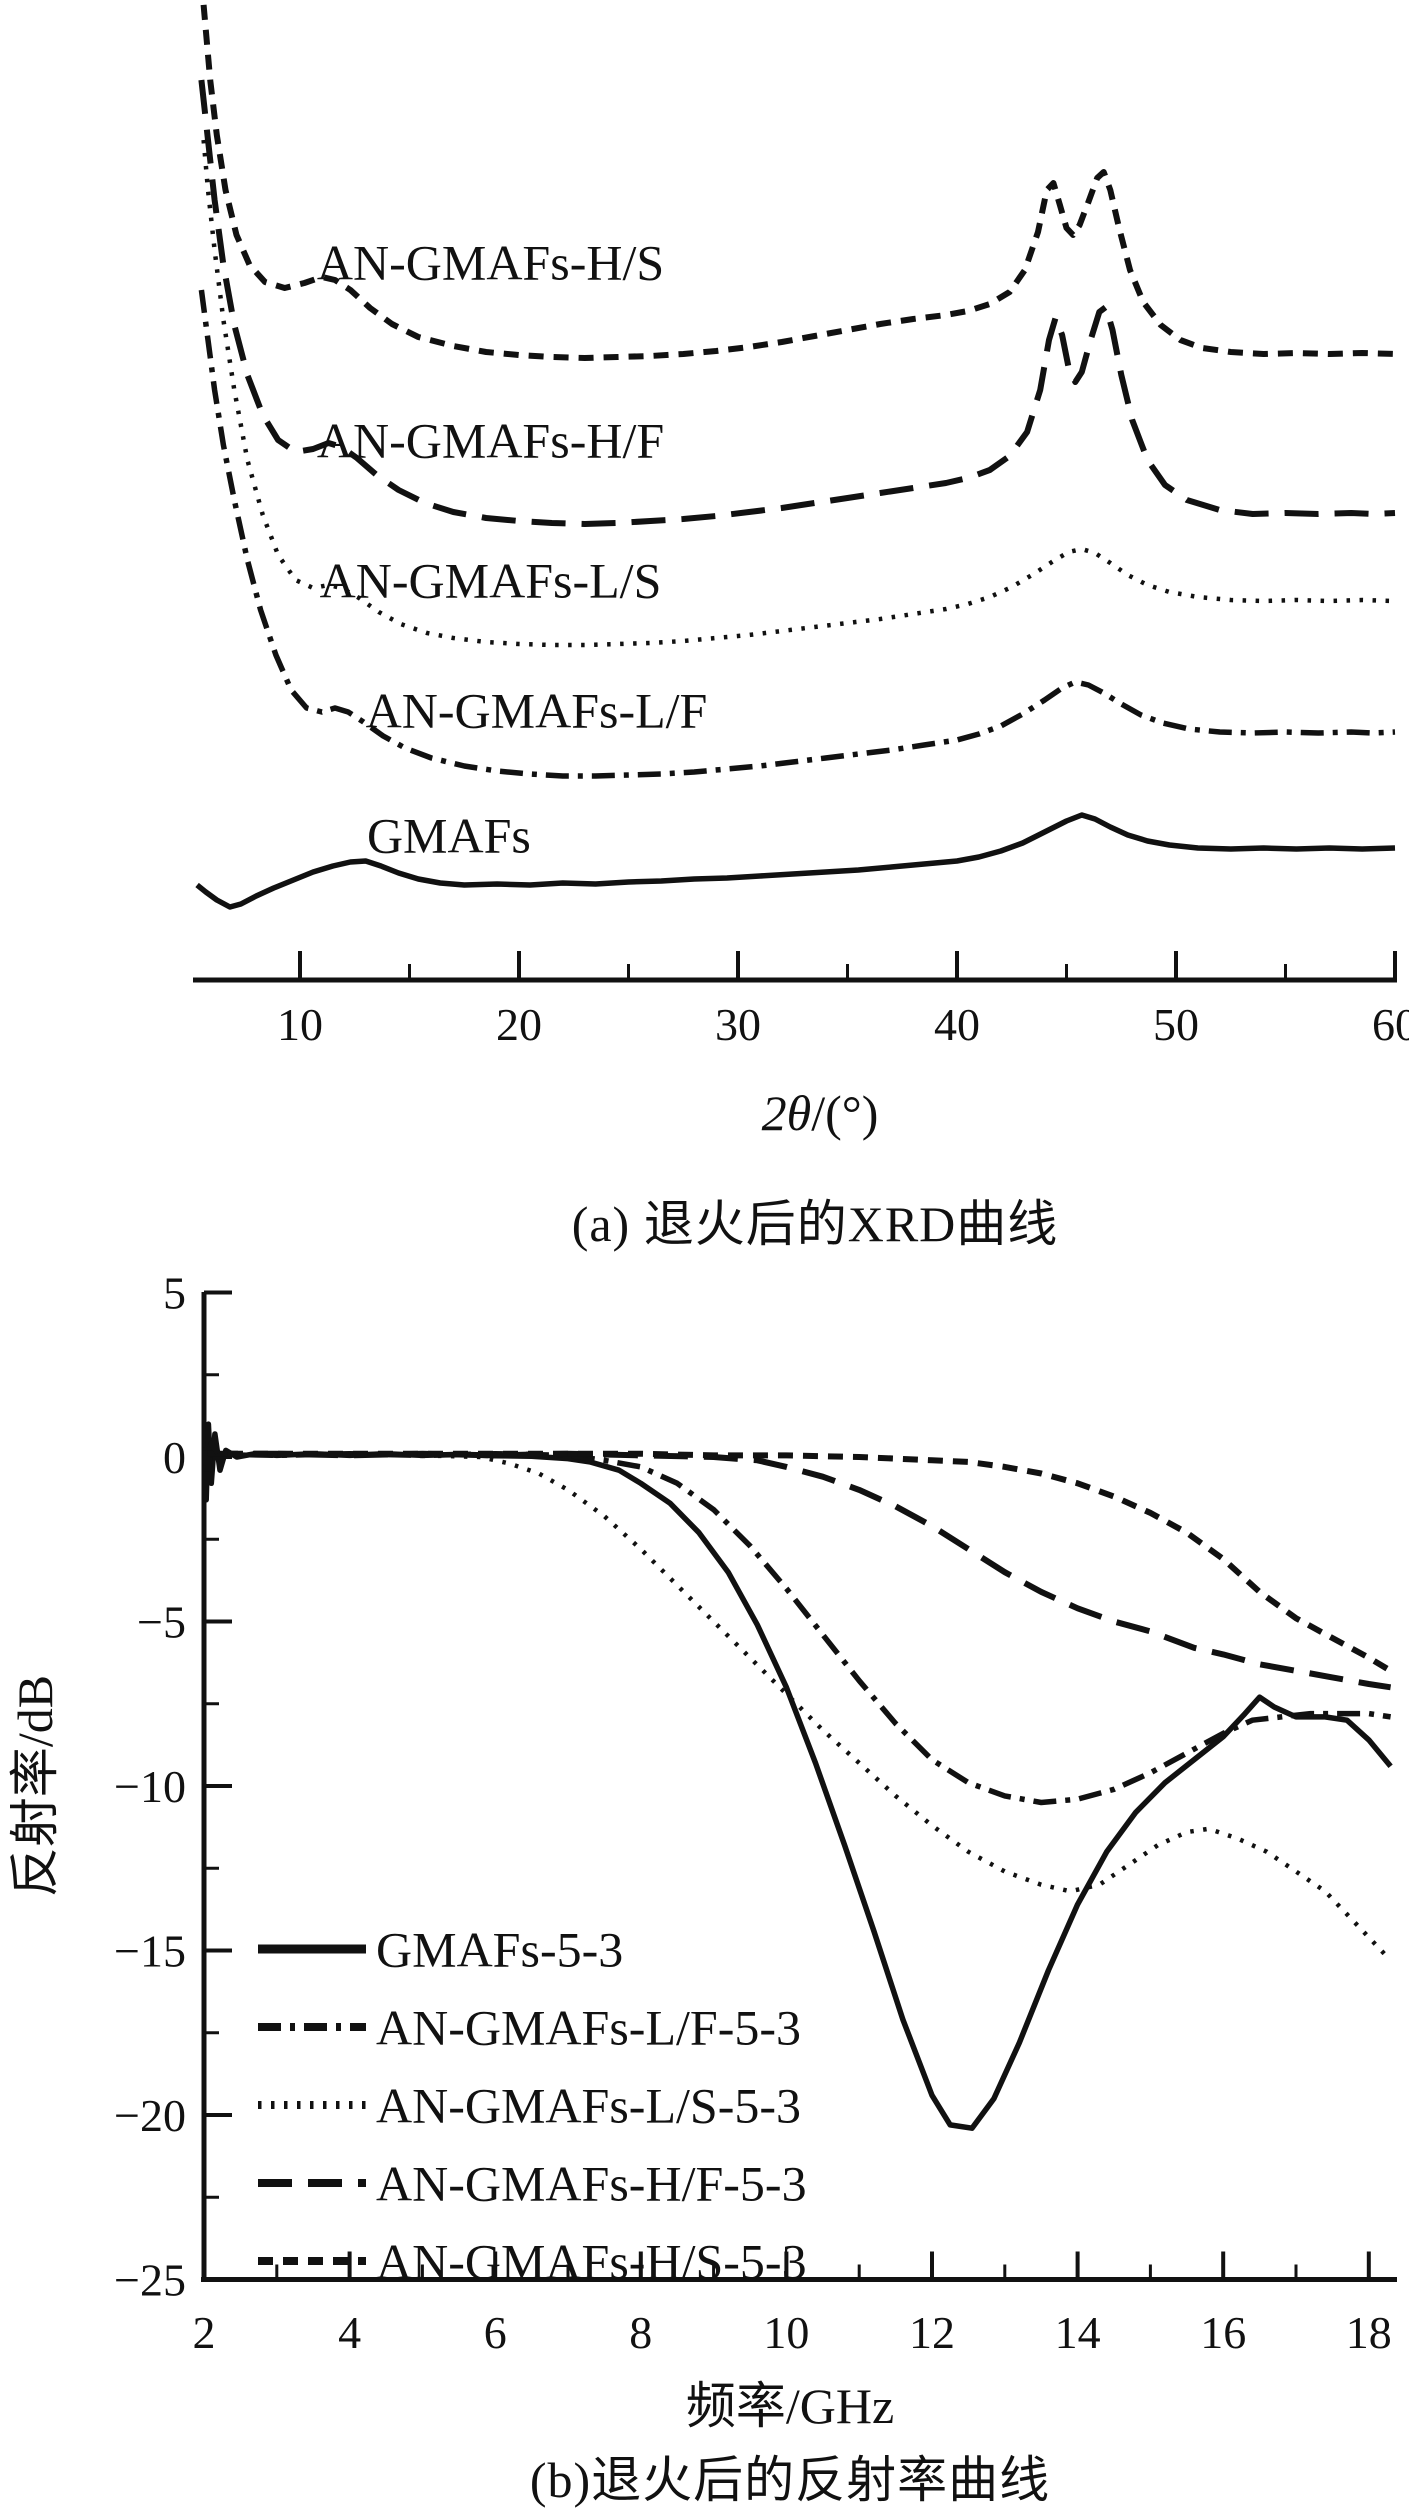  What do you see at coordinates (35, 1786) in the screenshot?
I see `y-axis-title-b: 反射率/dB` at bounding box center [35, 1786].